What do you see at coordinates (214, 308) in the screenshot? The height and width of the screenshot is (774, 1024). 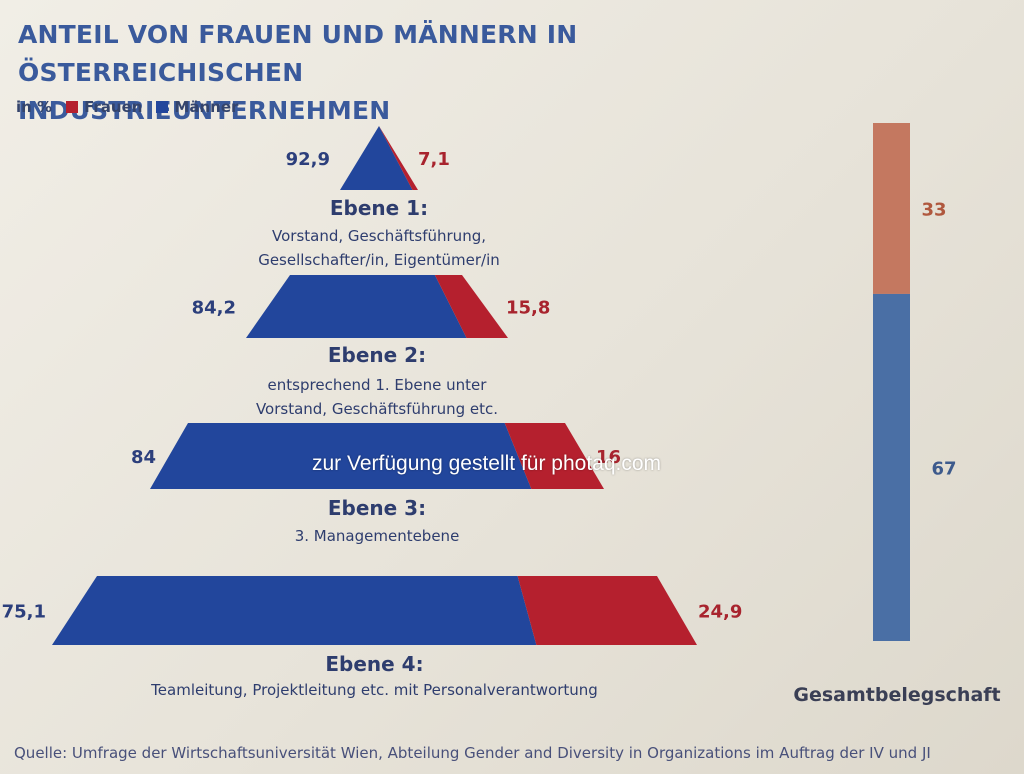 I see `level-2-men-value: 84,2` at bounding box center [214, 308].